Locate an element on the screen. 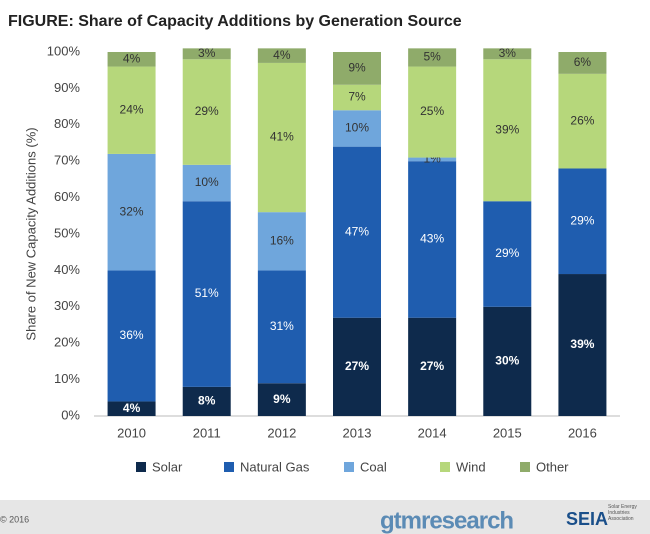 The width and height of the screenshot is (650, 534). y-tick-label: 0% is located at coordinates (70, 414).